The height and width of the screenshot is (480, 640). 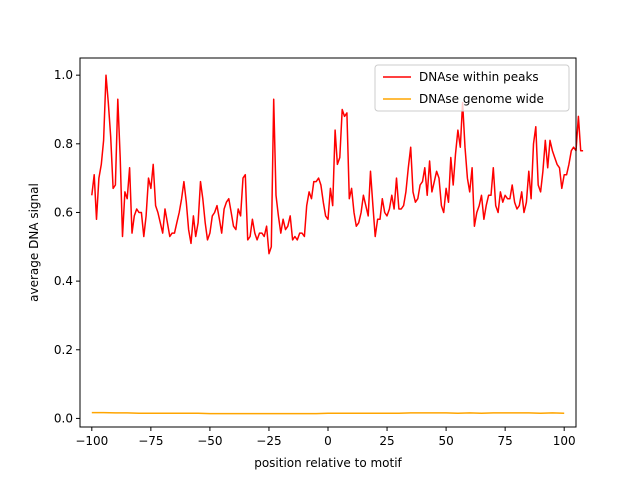 What do you see at coordinates (564, 441) in the screenshot?
I see `x-tick-label: 100` at bounding box center [564, 441].